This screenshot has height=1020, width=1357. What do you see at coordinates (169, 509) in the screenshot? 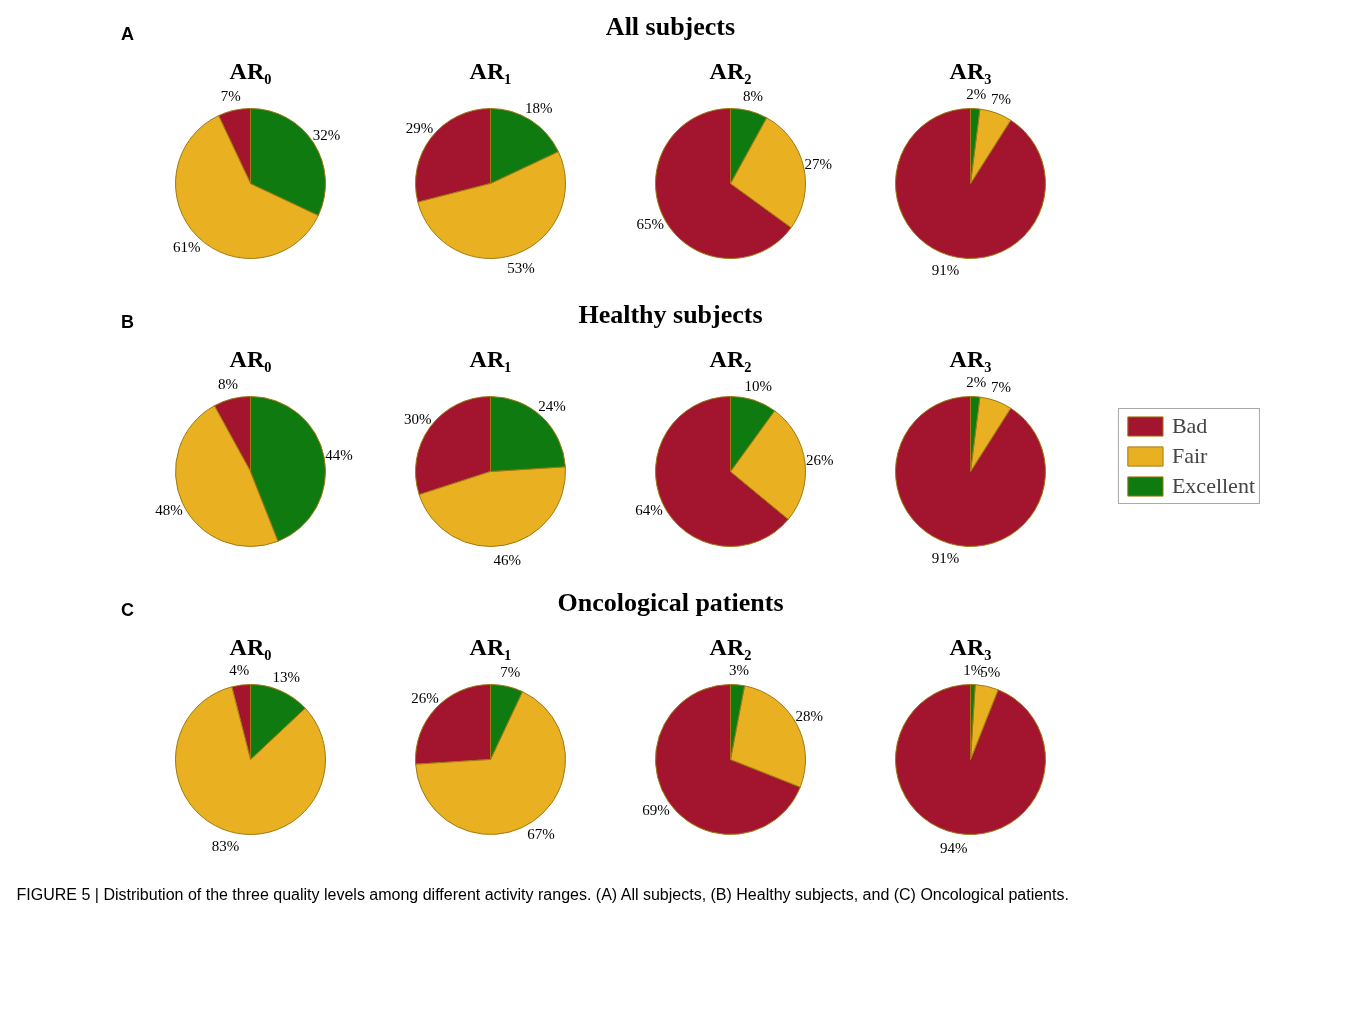
I see `data-label: 48%` at bounding box center [169, 509].